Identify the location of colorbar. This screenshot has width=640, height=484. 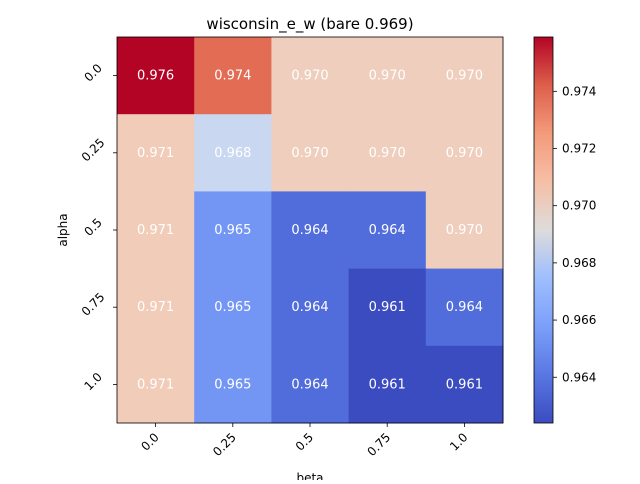
(543, 230).